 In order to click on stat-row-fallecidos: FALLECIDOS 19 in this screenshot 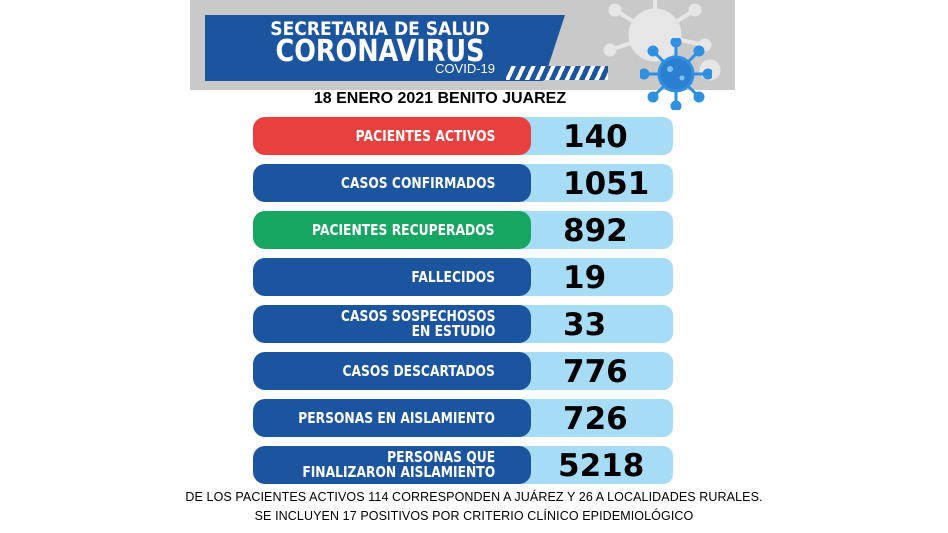, I will do `click(463, 277)`.